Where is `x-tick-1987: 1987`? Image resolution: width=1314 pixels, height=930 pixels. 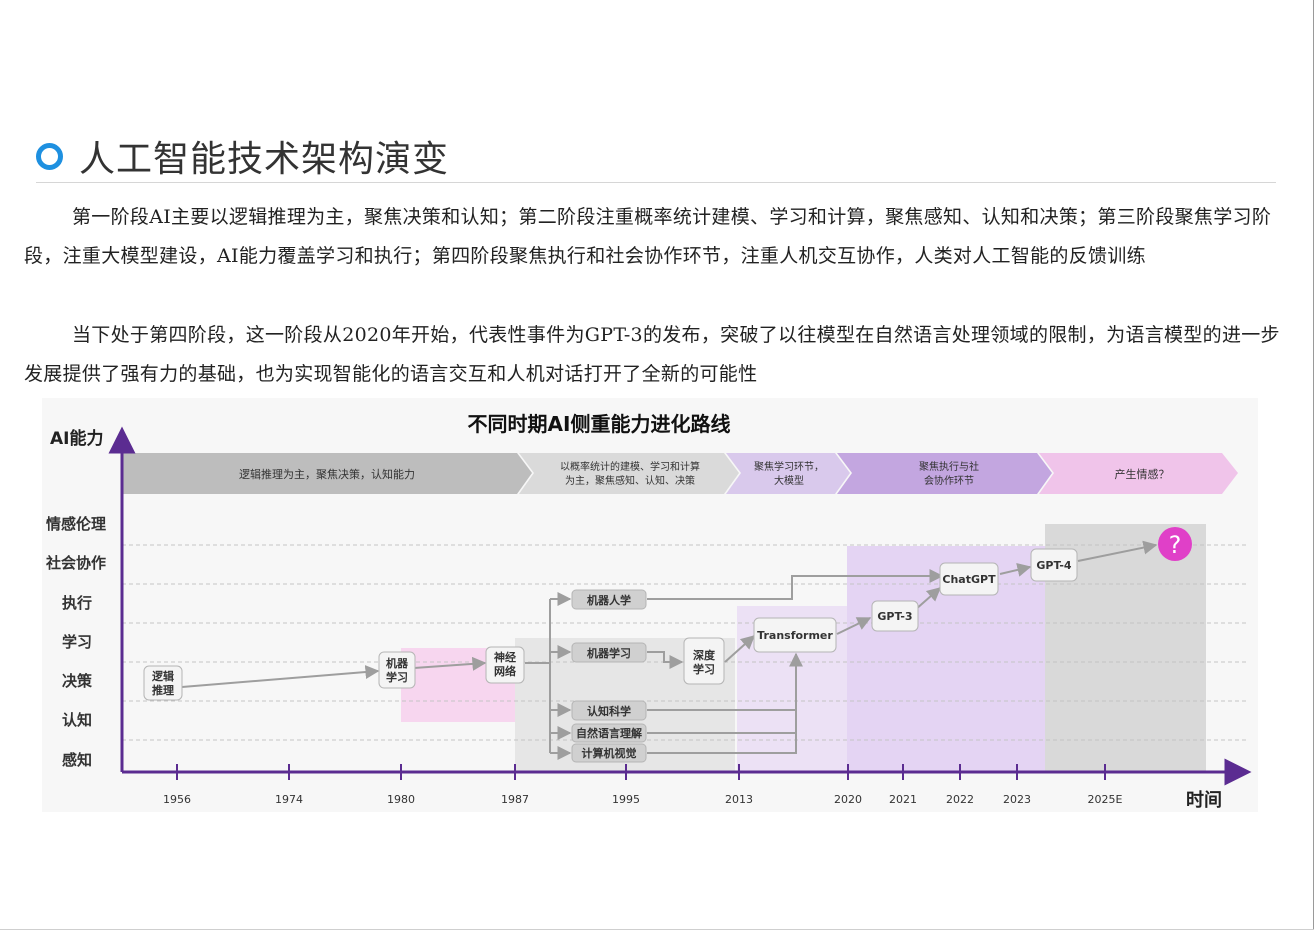 x-tick-1987: 1987 is located at coordinates (515, 799).